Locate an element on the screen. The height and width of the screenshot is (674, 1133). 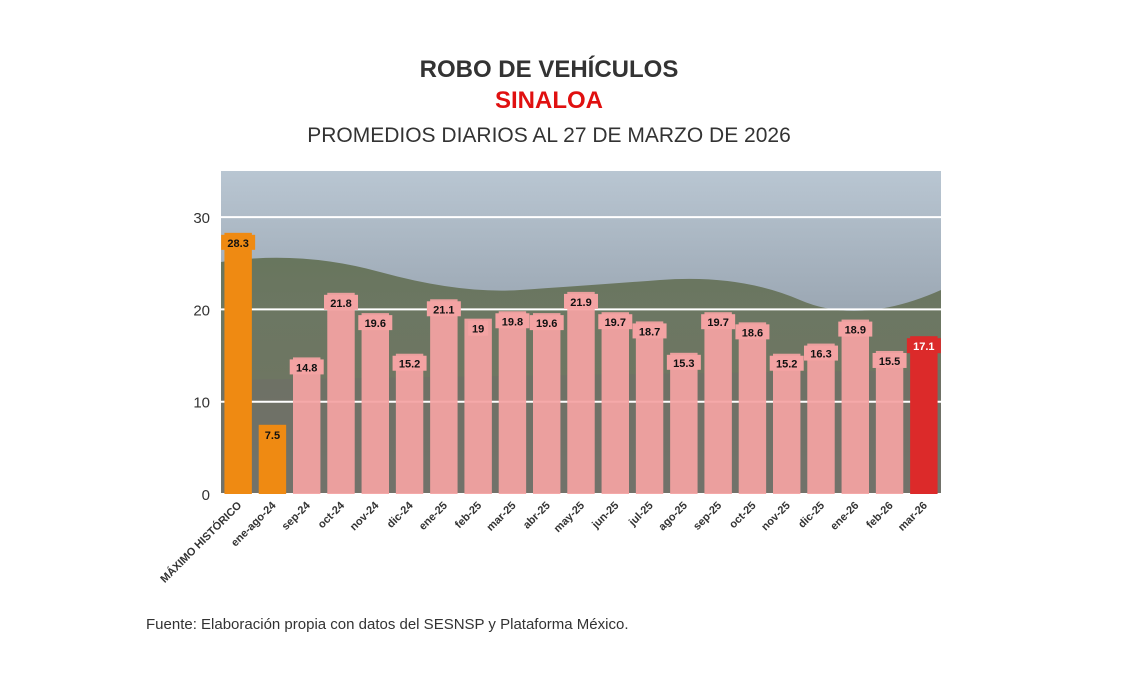
x-tick-label: mar-25 is located at coordinates (502, 517).